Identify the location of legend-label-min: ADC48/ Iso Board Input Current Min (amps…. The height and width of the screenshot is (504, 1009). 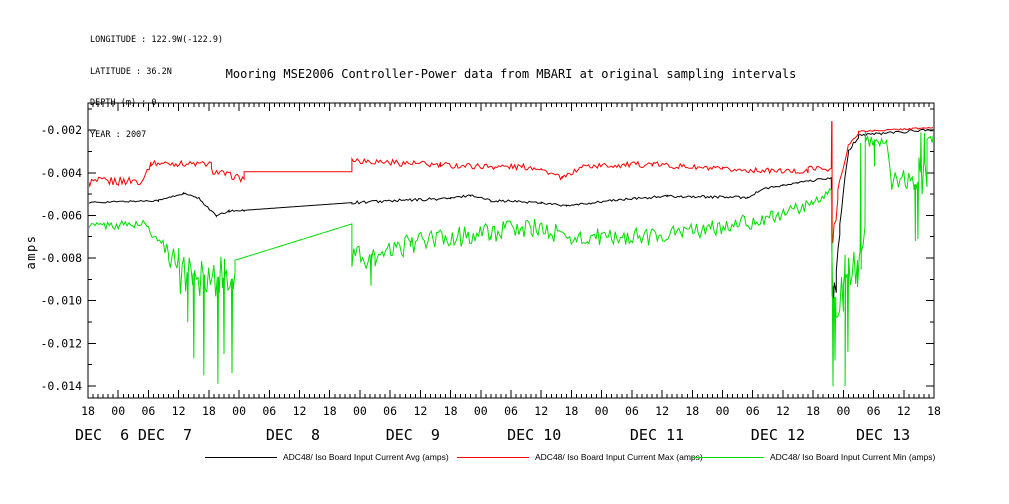
(853, 457).